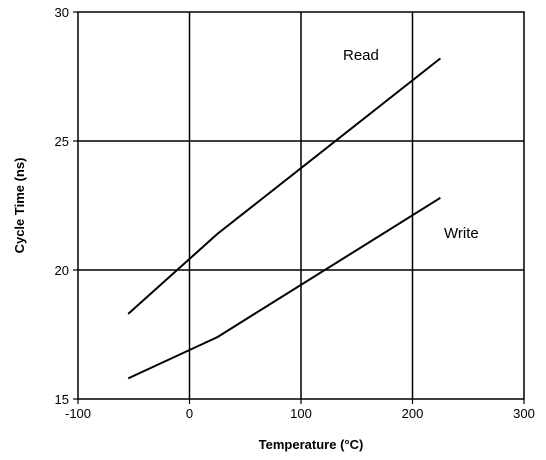 The height and width of the screenshot is (460, 546). What do you see at coordinates (189, 413) in the screenshot?
I see `x-tick-label: 0` at bounding box center [189, 413].